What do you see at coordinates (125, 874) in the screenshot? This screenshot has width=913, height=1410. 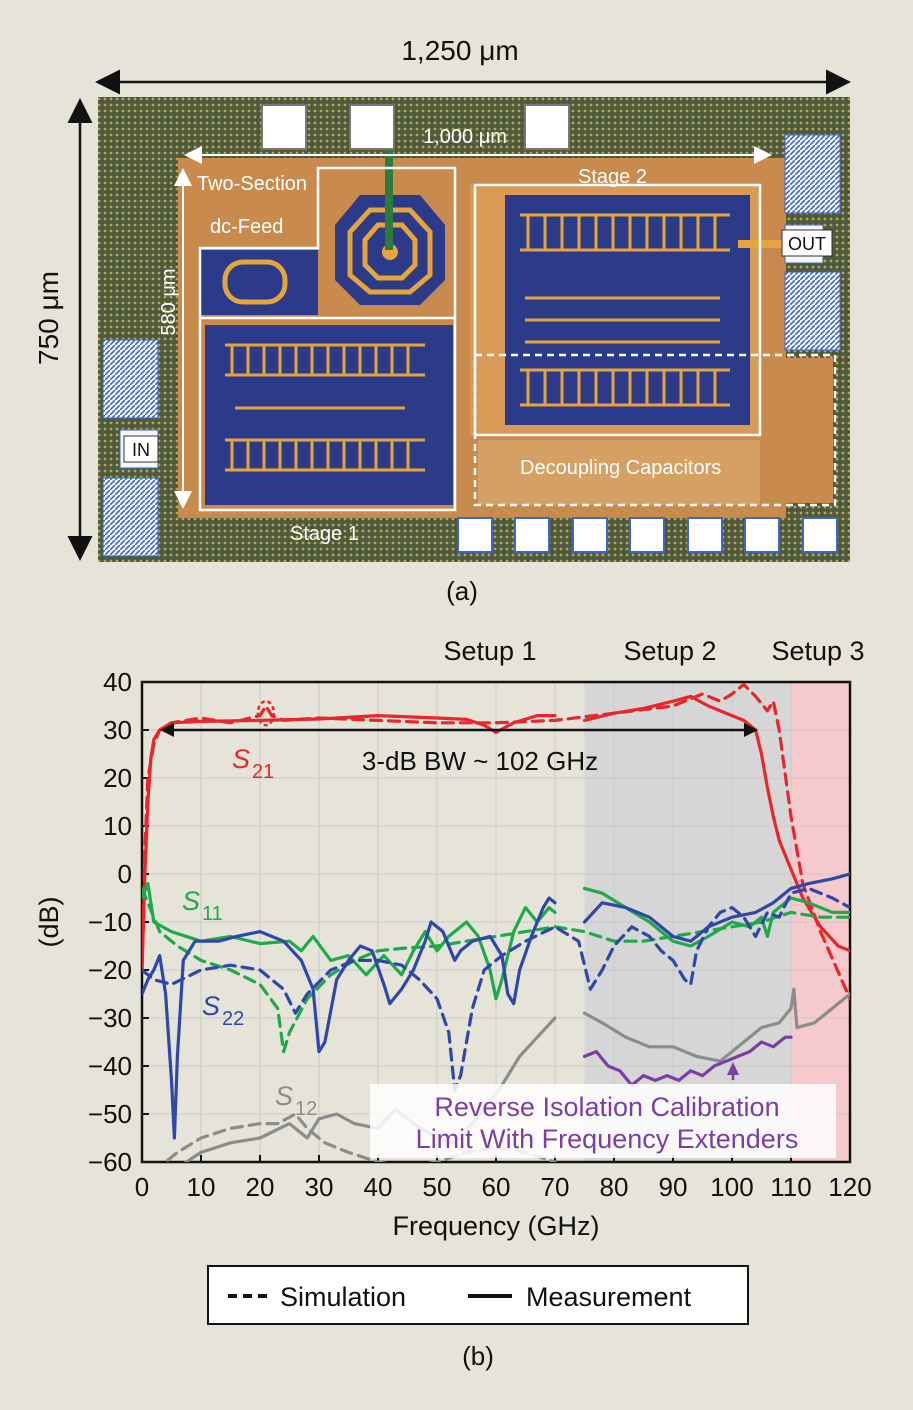 I see `y-tick-label: 0` at bounding box center [125, 874].